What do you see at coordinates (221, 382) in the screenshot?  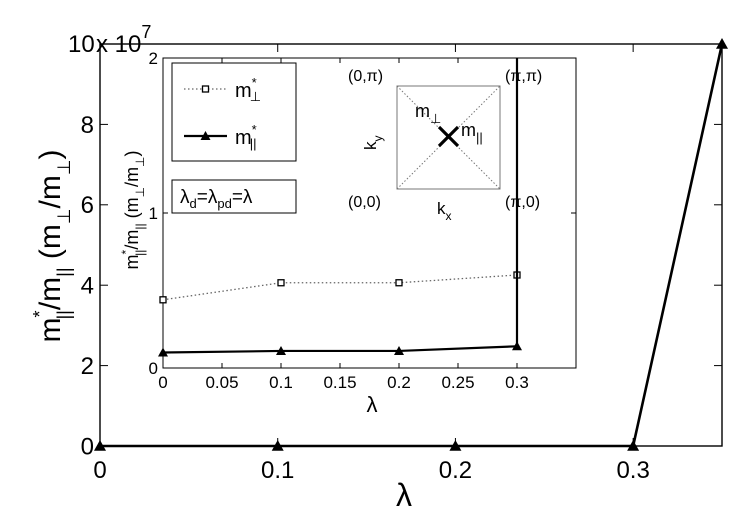 I see `x-tick-label: 0.05` at bounding box center [221, 382].